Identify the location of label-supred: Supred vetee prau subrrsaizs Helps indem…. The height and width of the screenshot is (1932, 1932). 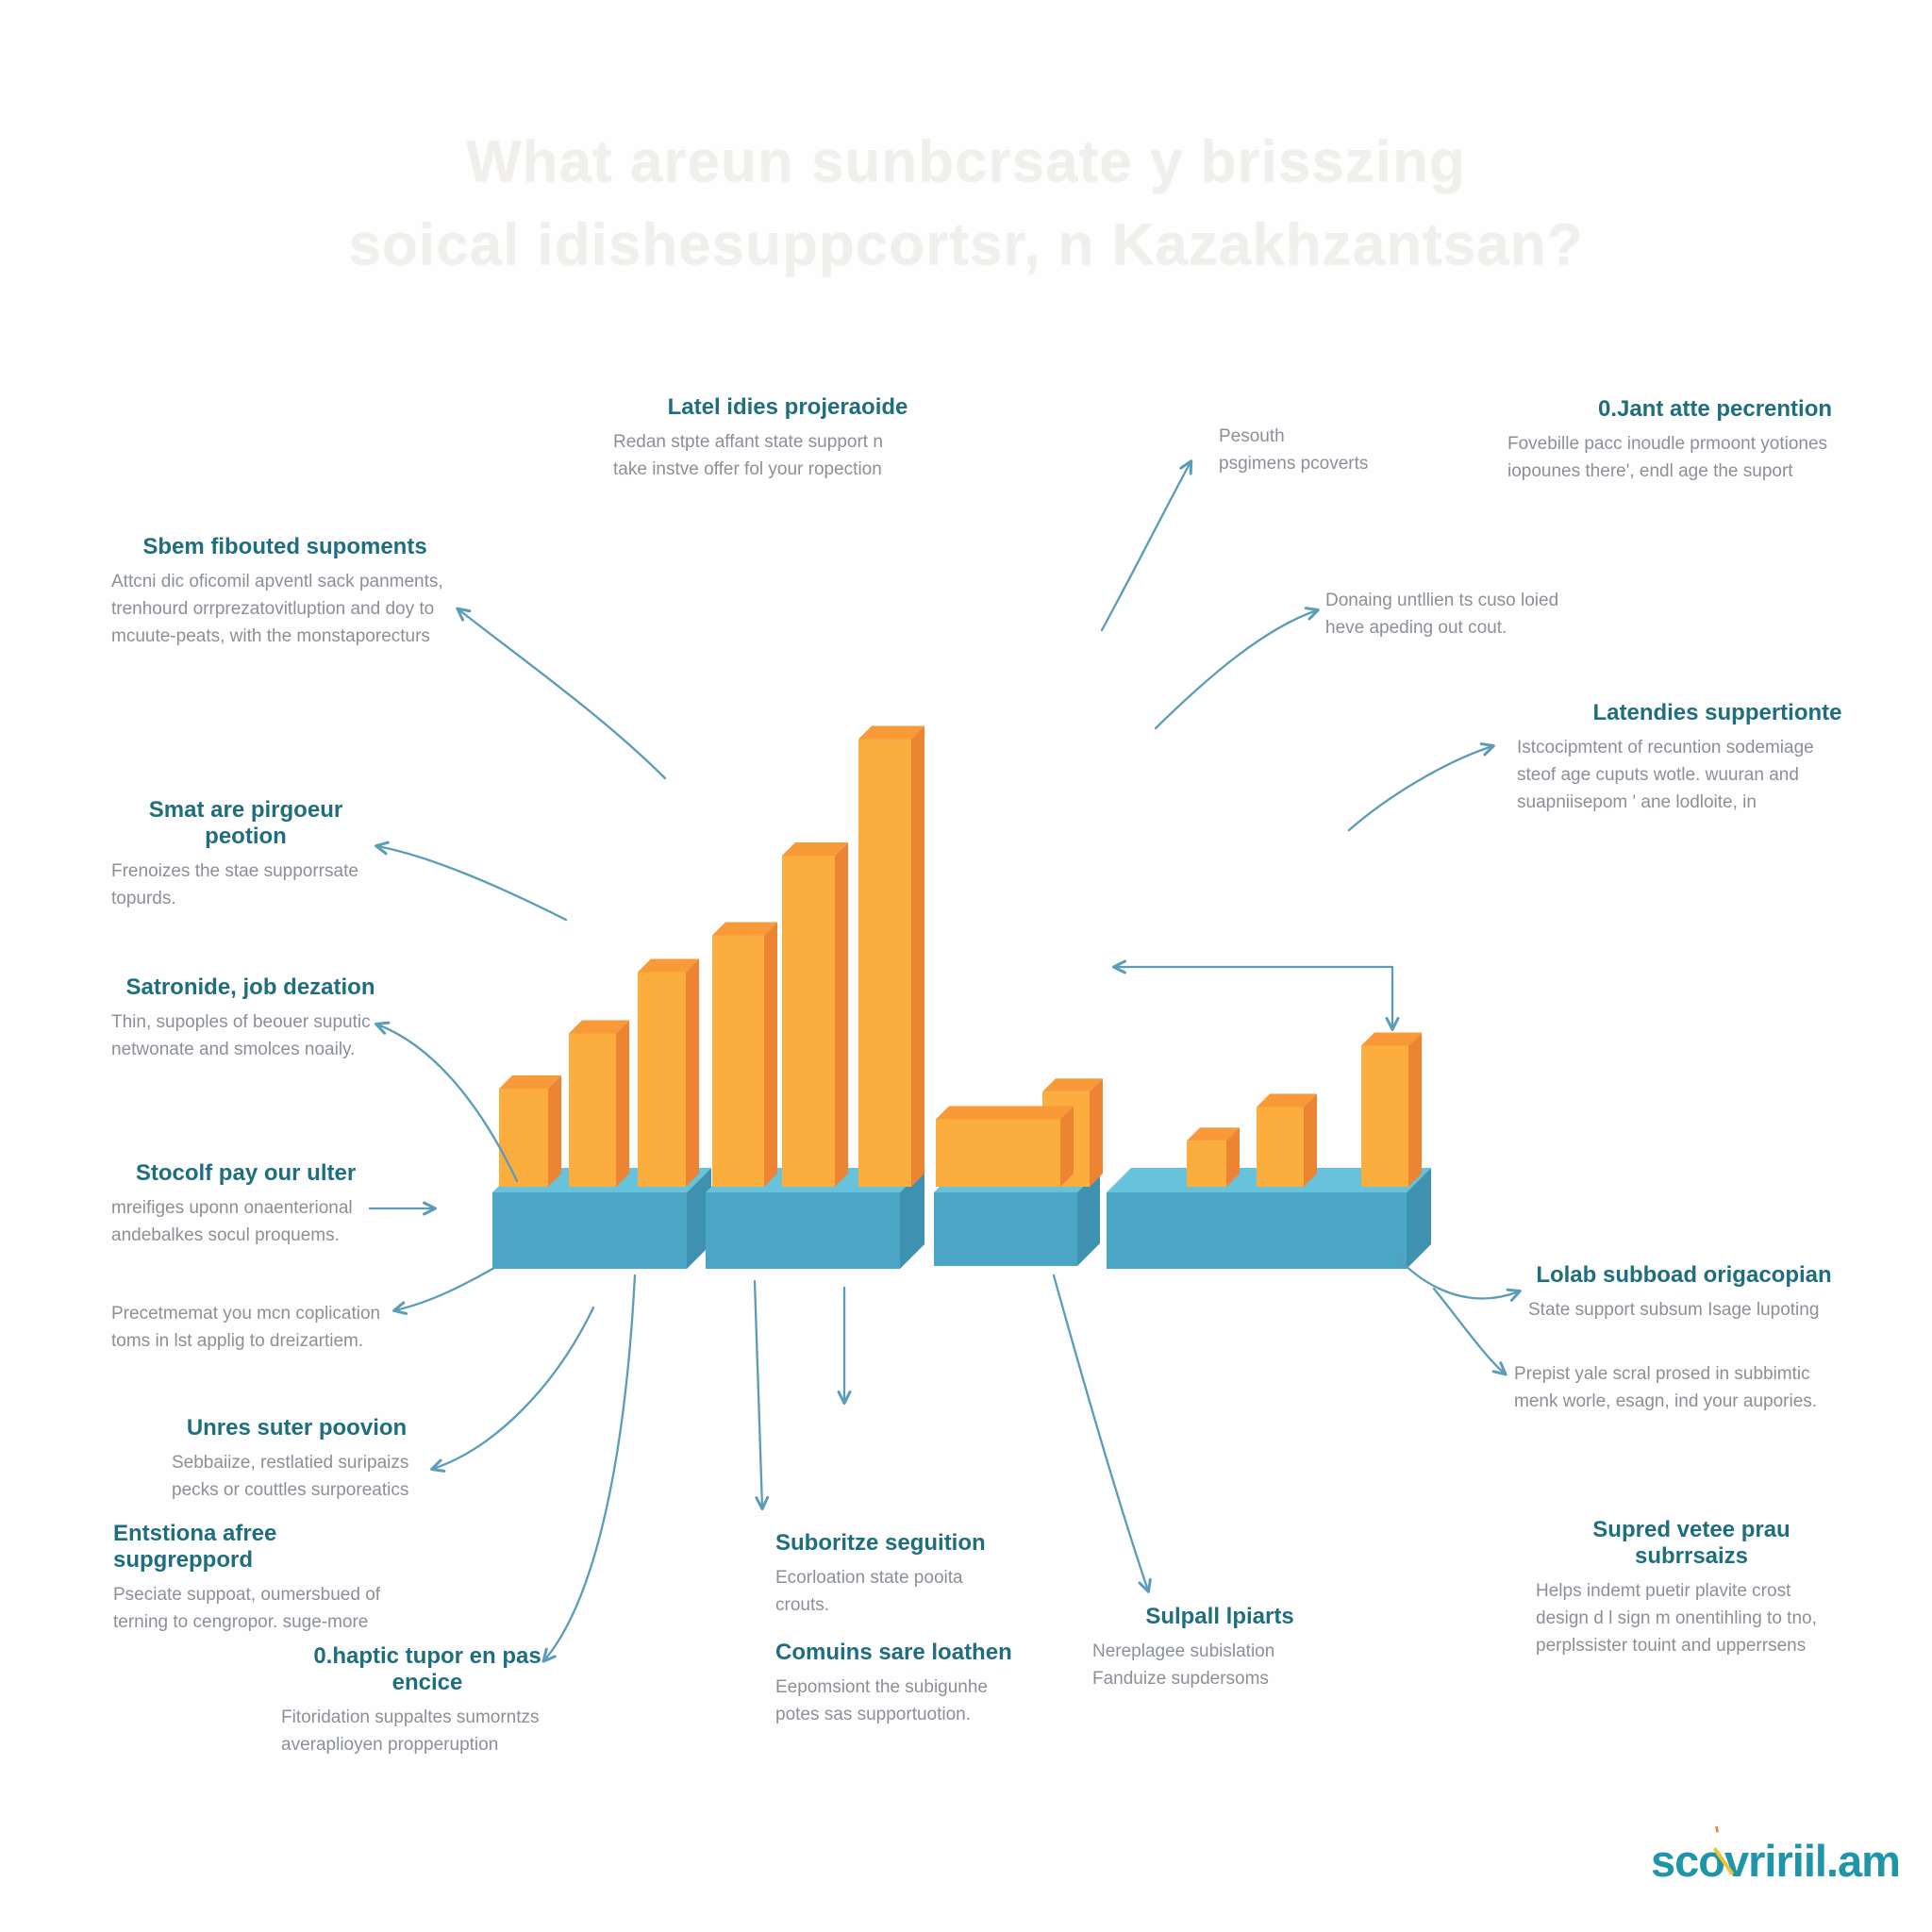
(1692, 1588).